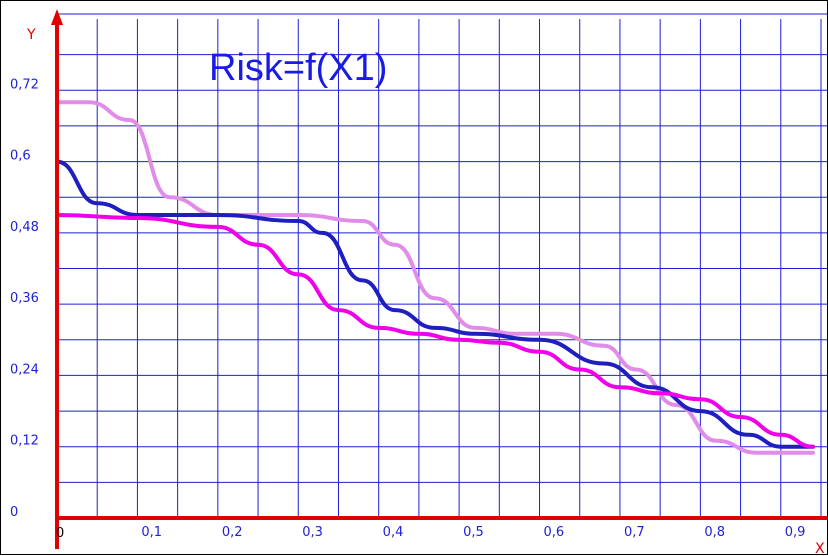 The height and width of the screenshot is (556, 828). Describe the element at coordinates (20, 156) in the screenshot. I see `y-tick-label: 0,6` at that location.